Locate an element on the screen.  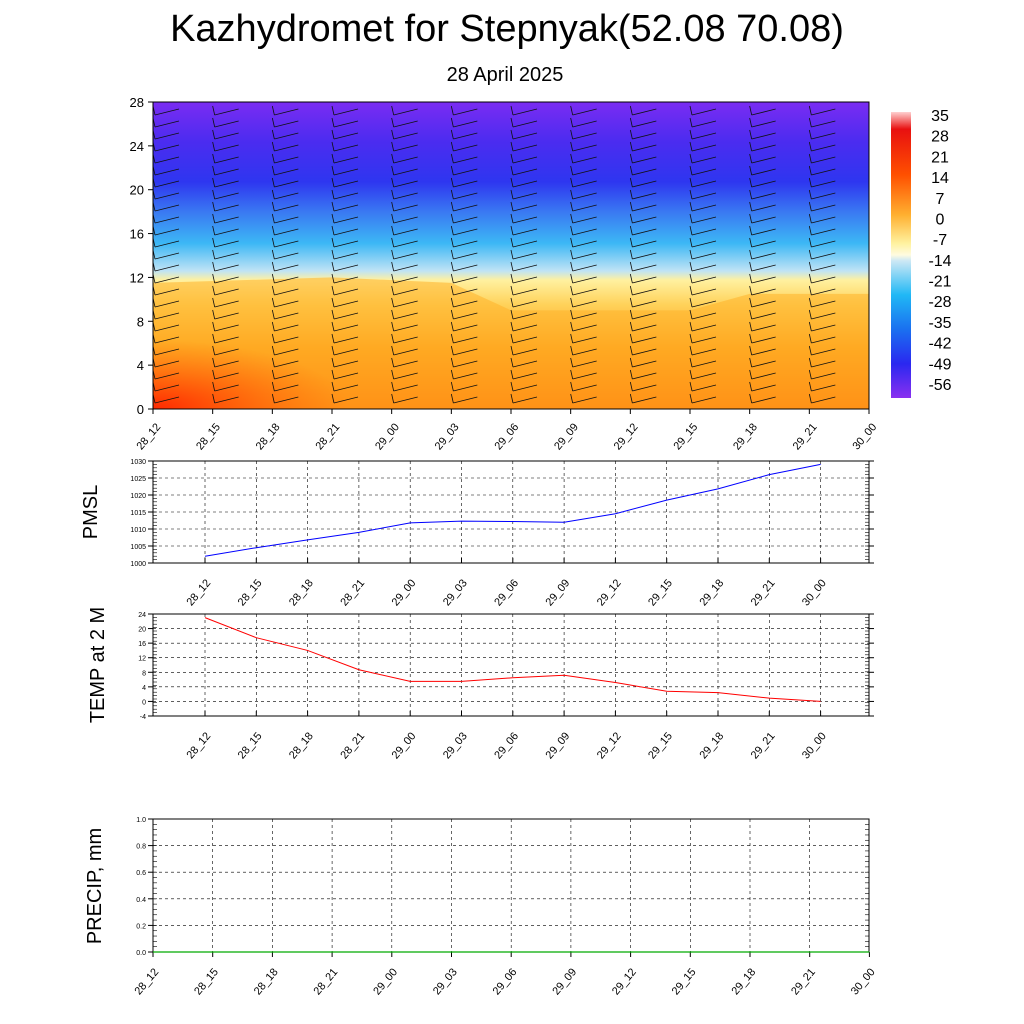
colorbar-label: -28 is located at coordinates (939, 302).